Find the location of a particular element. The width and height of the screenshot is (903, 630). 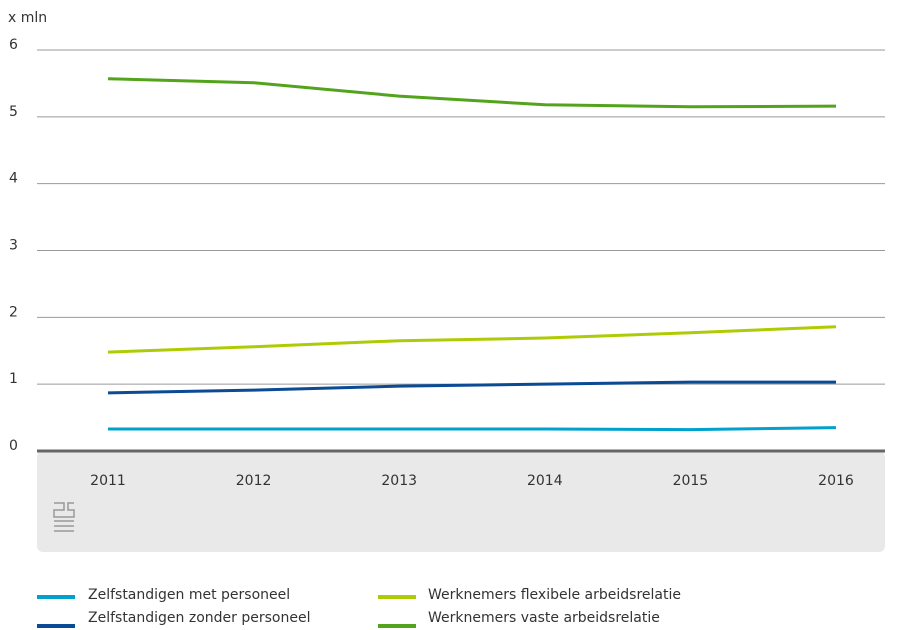

y-tick-label: 4 is located at coordinates (13, 179).